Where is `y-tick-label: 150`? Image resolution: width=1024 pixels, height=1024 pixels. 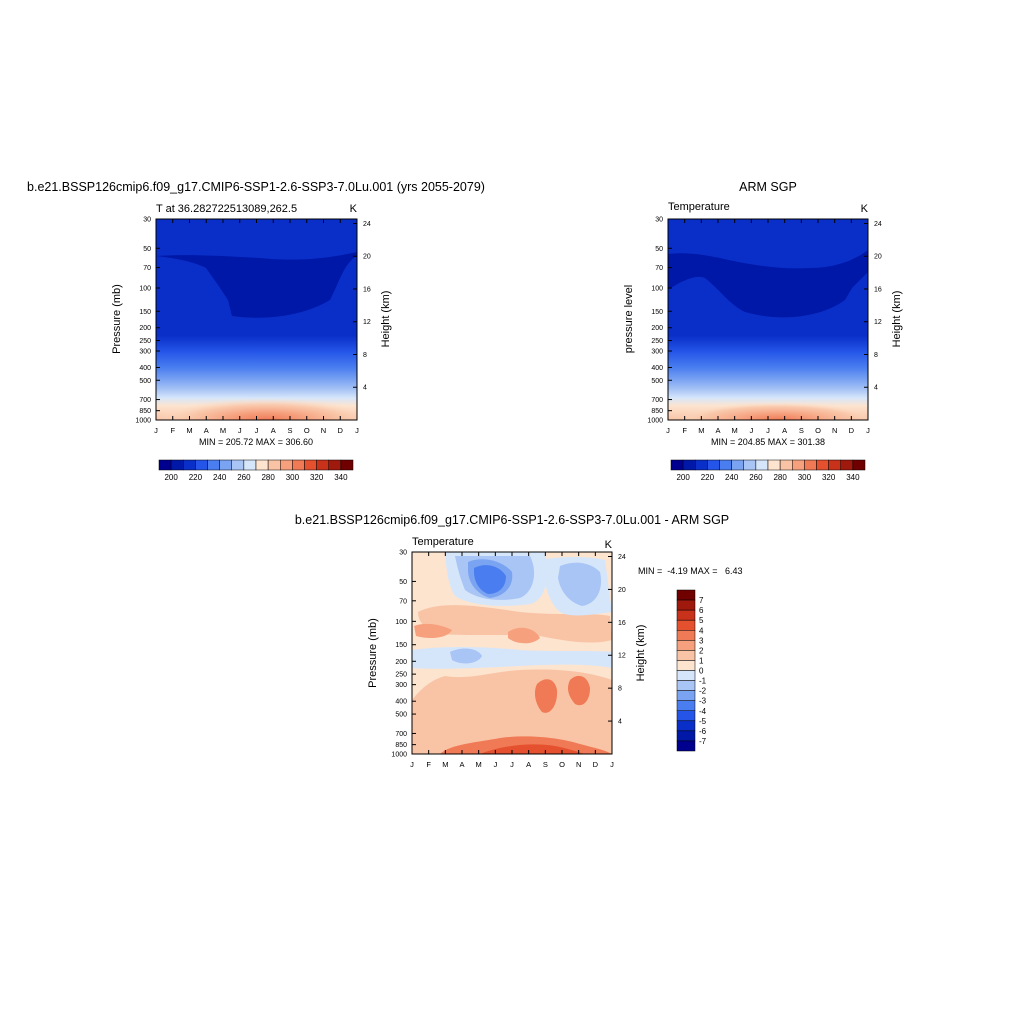 y-tick-label: 150 is located at coordinates (145, 312).